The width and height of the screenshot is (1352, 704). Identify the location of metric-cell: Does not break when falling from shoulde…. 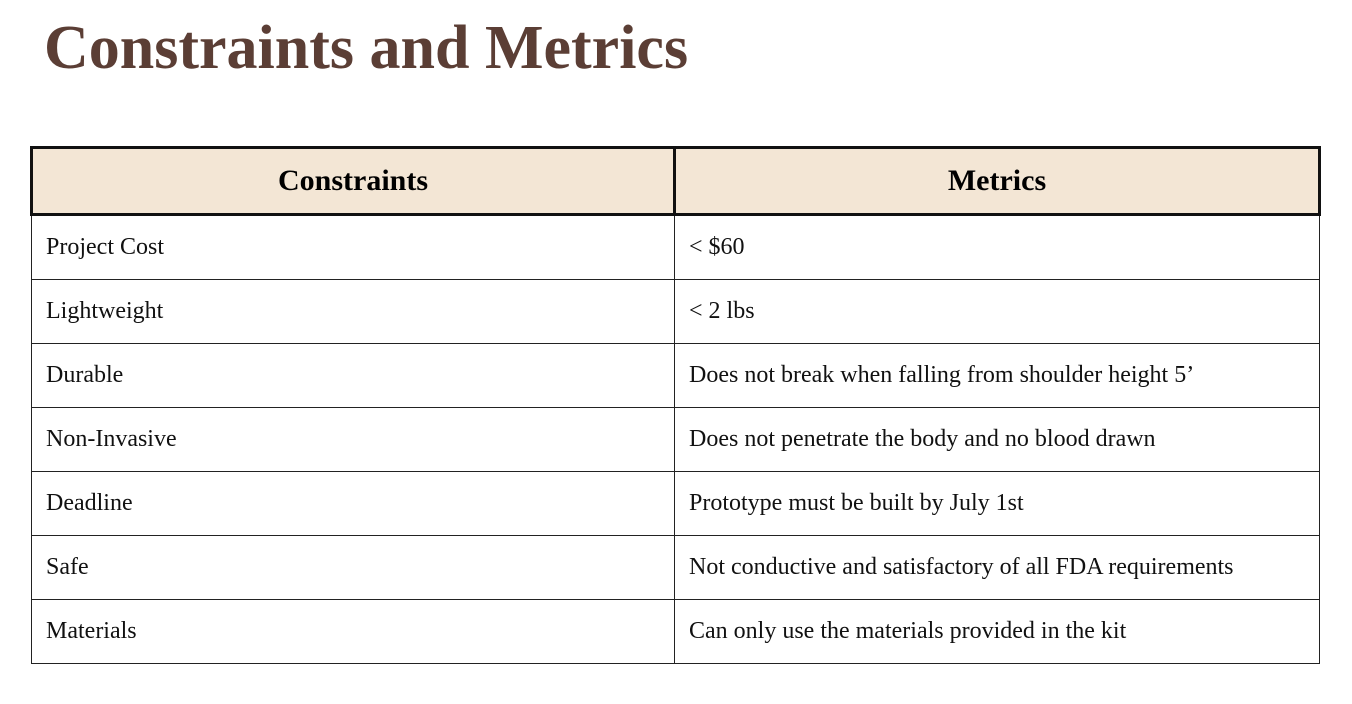
(997, 375).